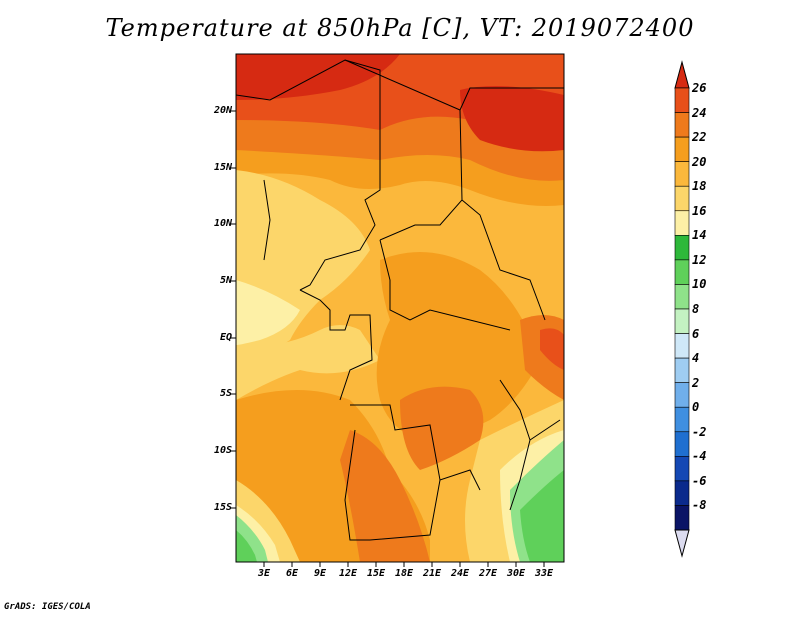 The image size is (800, 618). Describe the element at coordinates (699, 210) in the screenshot. I see `colorbar-label: 16` at that location.